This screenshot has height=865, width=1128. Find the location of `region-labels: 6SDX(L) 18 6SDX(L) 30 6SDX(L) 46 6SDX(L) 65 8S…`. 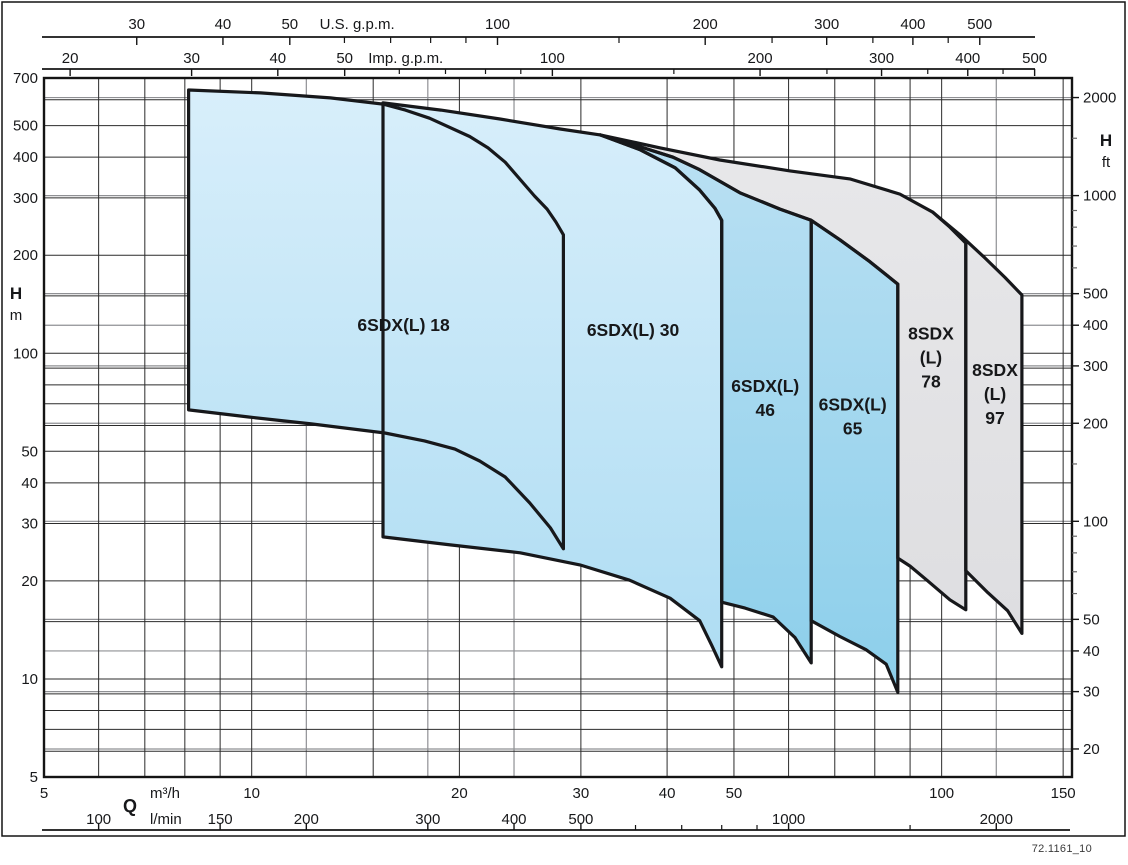

region-labels: 6SDX(L) 18 6SDX(L) 30 6SDX(L) 46 6SDX(L) 65 8S… is located at coordinates (687, 376).